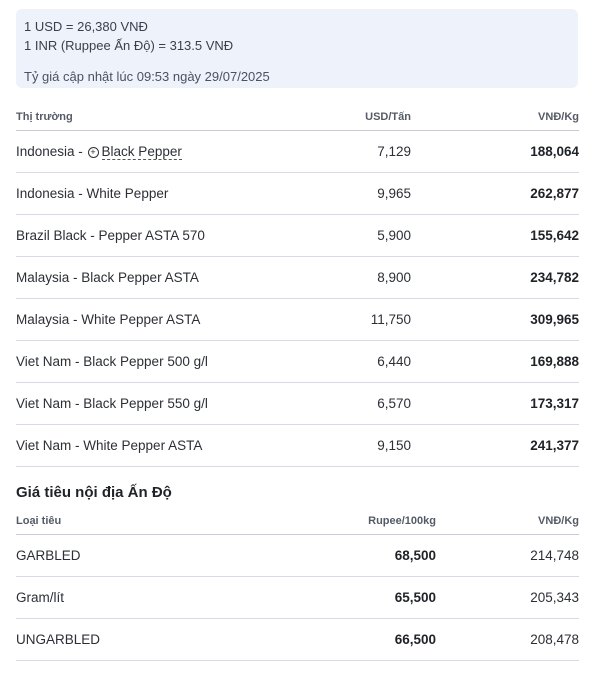 The height and width of the screenshot is (675, 602). What do you see at coordinates (495, 361) in the screenshot?
I see `vnd-value: 169,888` at bounding box center [495, 361].